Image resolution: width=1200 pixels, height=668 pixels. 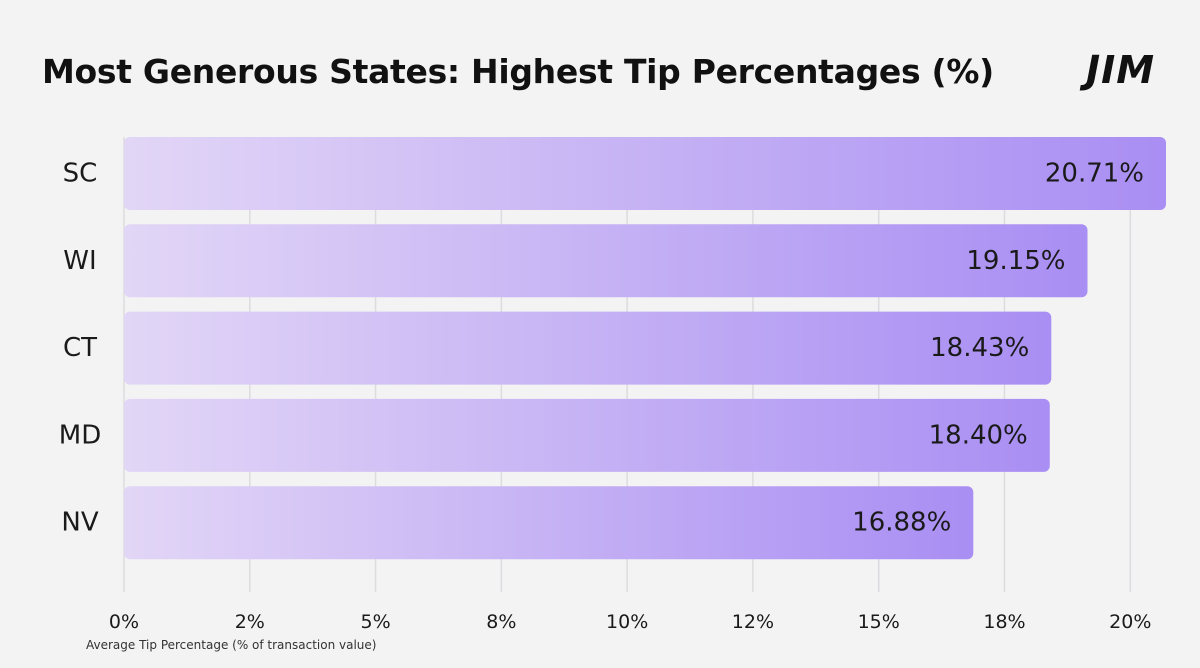 What do you see at coordinates (80, 435) in the screenshot?
I see `category-label-md: MD` at bounding box center [80, 435].